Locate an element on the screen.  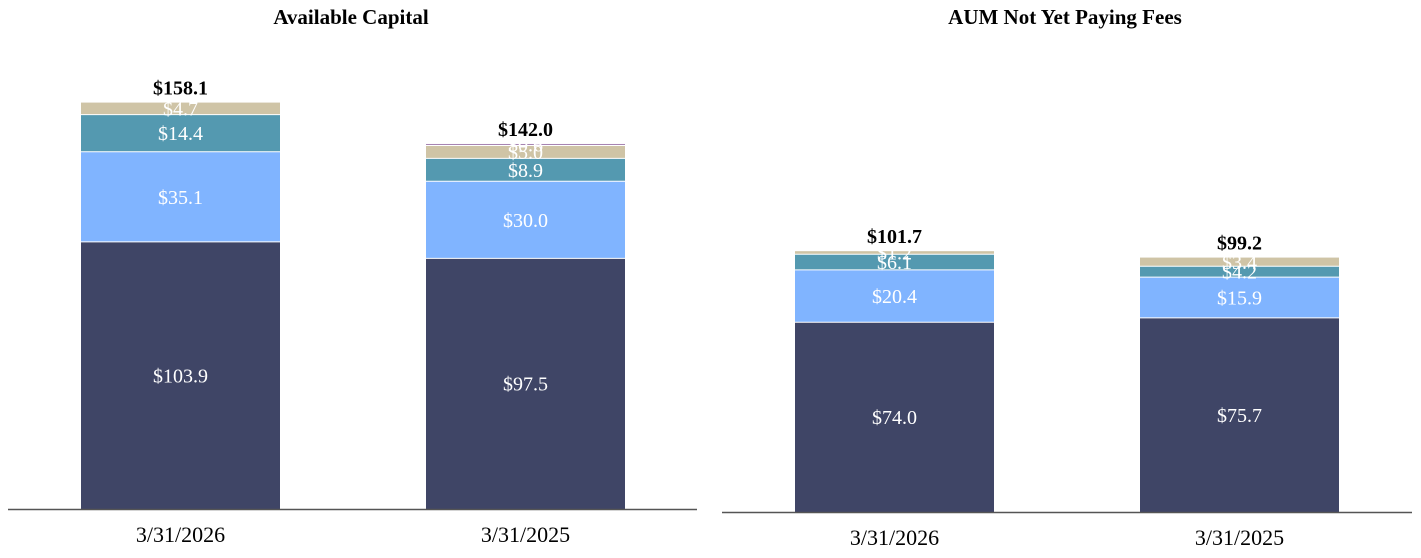
bar-total-label: $101.7 is located at coordinates (894, 237).